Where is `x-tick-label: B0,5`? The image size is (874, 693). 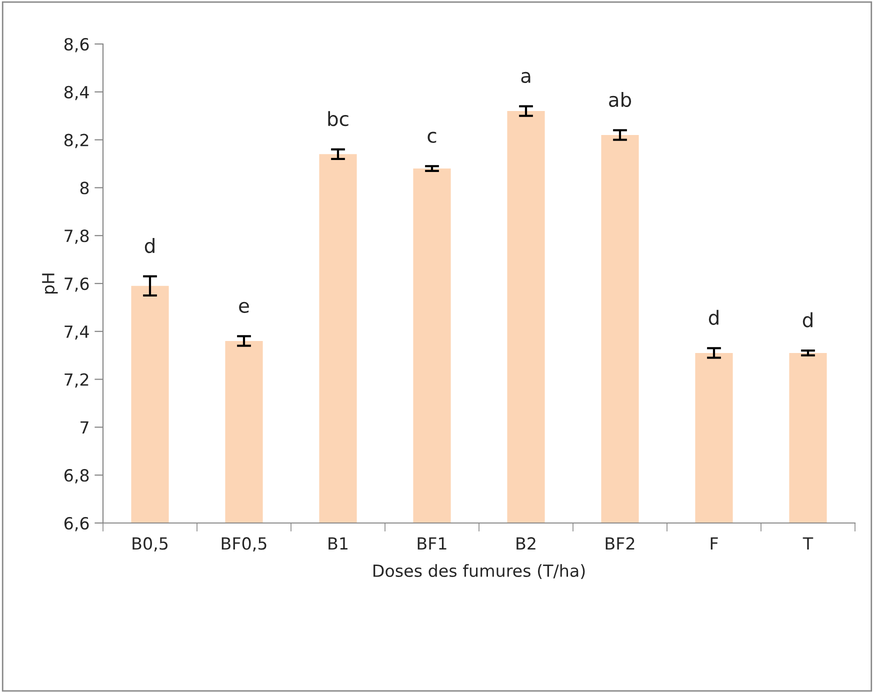 x-tick-label: B0,5 is located at coordinates (150, 544).